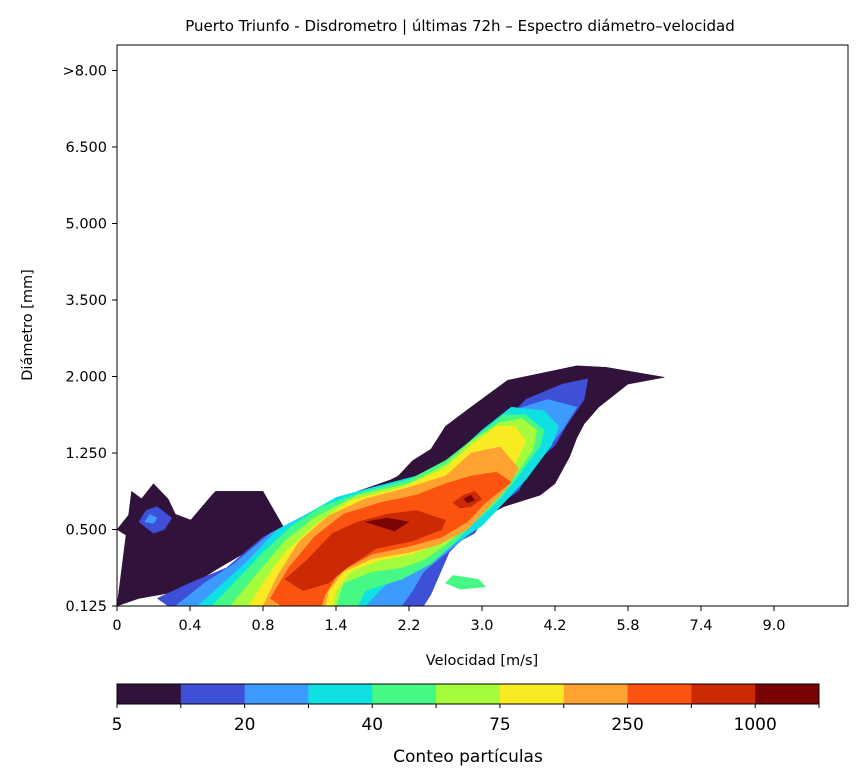 The image size is (861, 782). What do you see at coordinates (86, 454) in the screenshot?
I see `y-tick-label: 1.250` at bounding box center [86, 454].